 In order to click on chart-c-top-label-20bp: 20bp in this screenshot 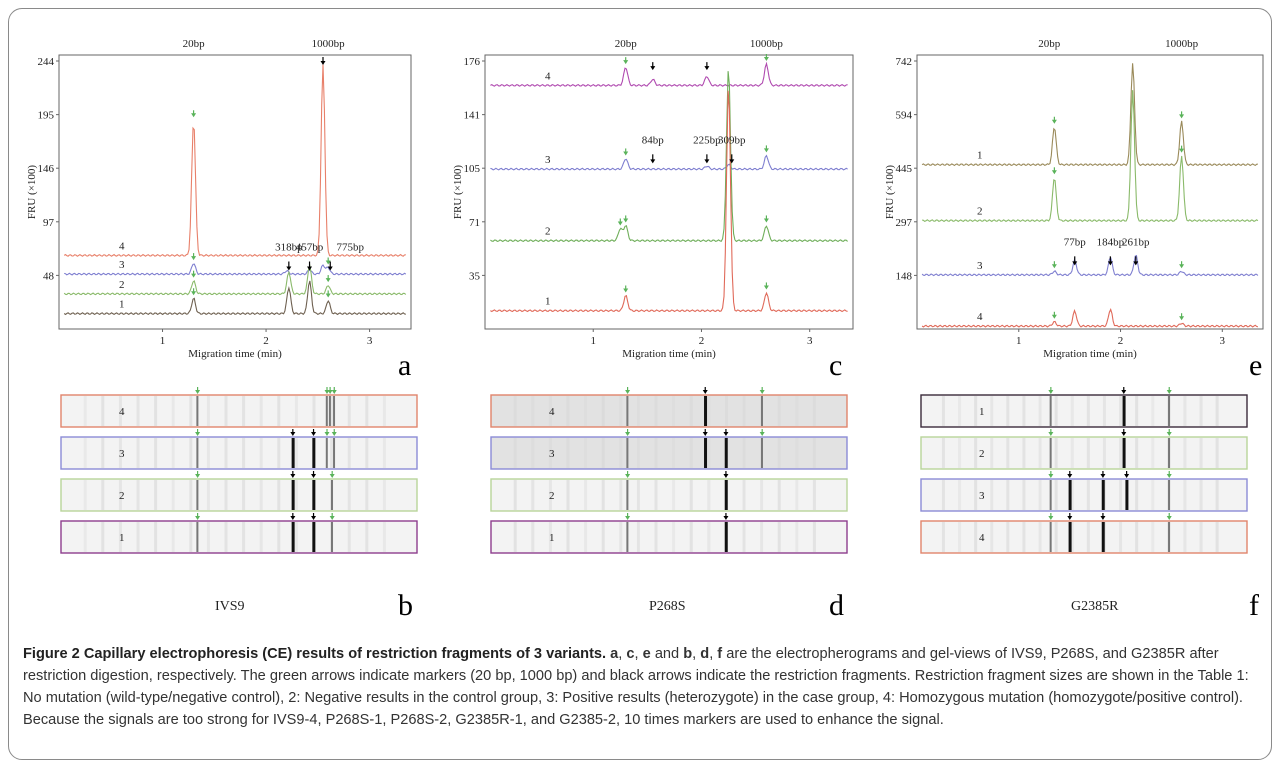, I will do `click(626, 44)`.